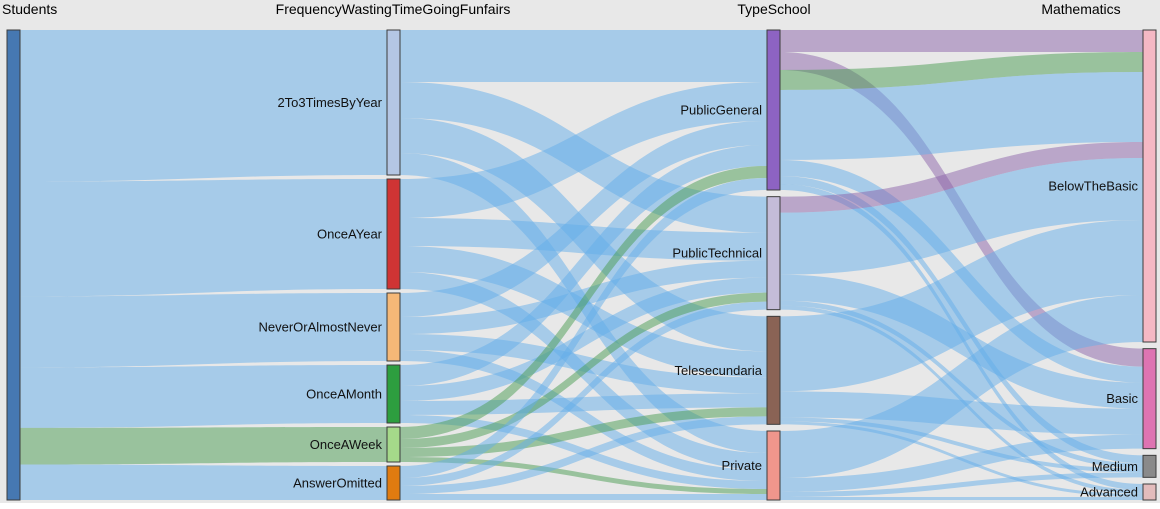 This screenshot has height=509, width=1160. What do you see at coordinates (583, 239) in the screenshot?
I see `sankey-link-OnceAYear-PublicTechnical` at bounding box center [583, 239].